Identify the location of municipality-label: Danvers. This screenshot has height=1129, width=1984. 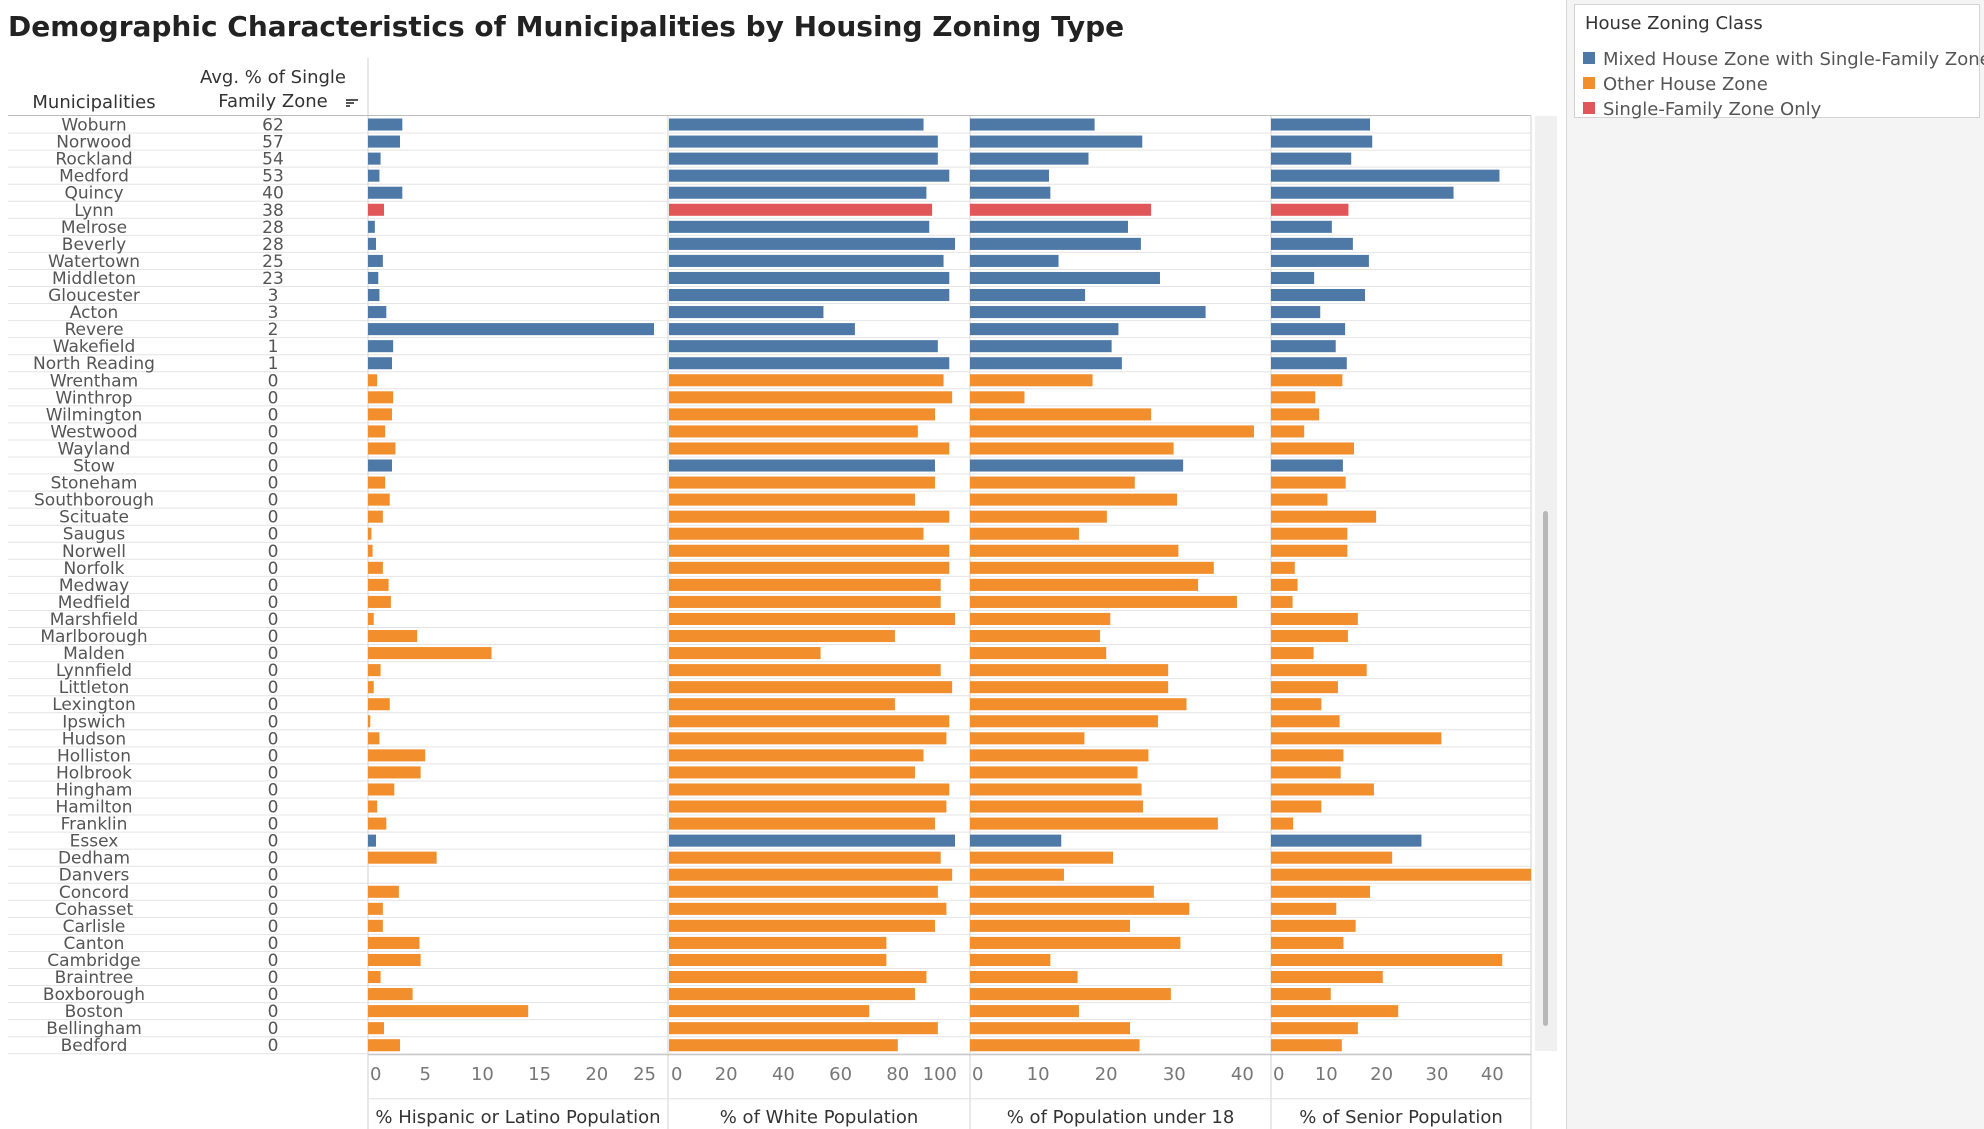
(94, 876).